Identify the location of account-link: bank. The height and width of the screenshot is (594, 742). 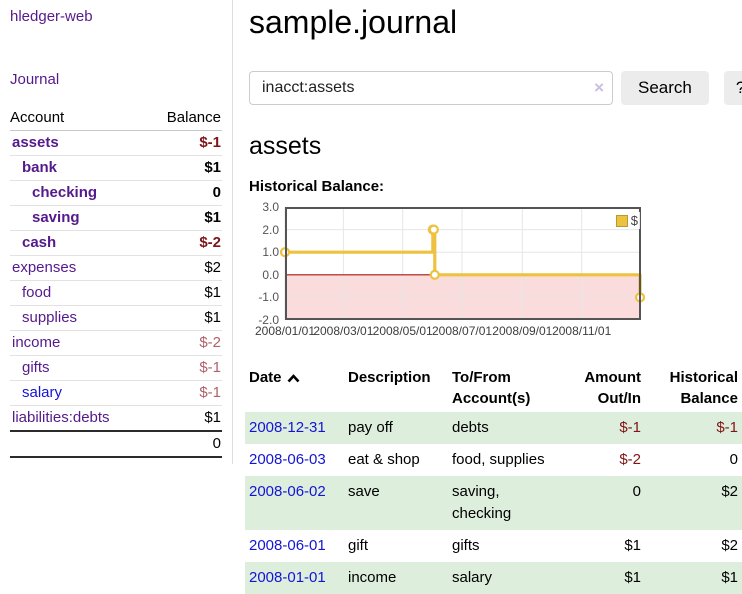
(40, 167).